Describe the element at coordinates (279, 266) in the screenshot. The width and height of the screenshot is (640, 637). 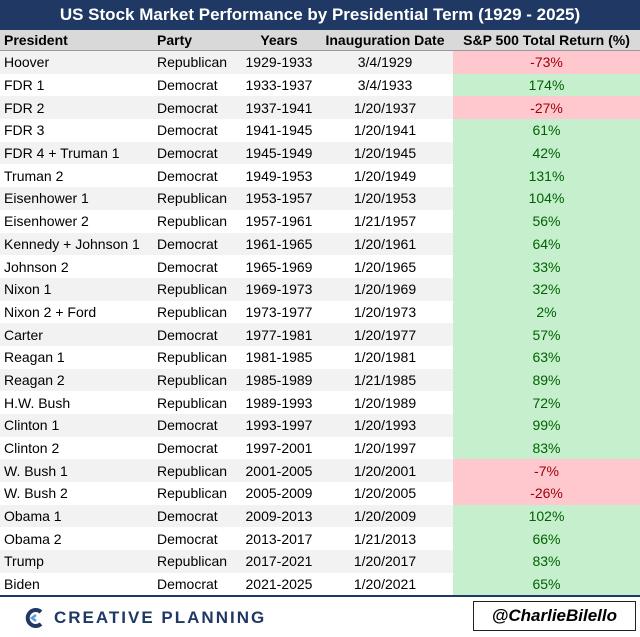
I see `table-cell: 1965-1969` at that location.